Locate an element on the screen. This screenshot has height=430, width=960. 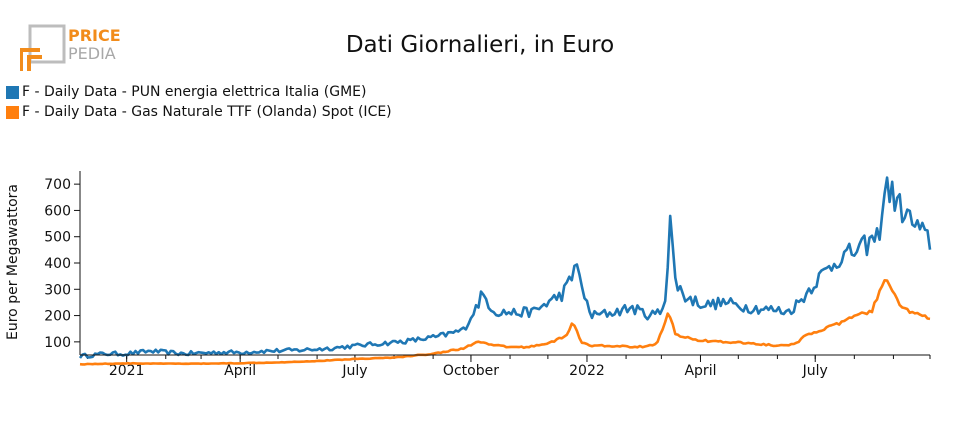
logo-bracket-icon is located at coordinates (30, 59).